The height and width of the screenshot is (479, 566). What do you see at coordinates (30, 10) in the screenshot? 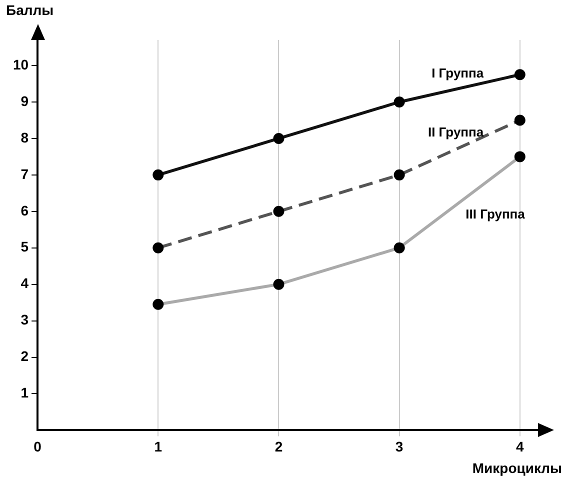
I see `y-axis-title: Баллы` at bounding box center [30, 10].